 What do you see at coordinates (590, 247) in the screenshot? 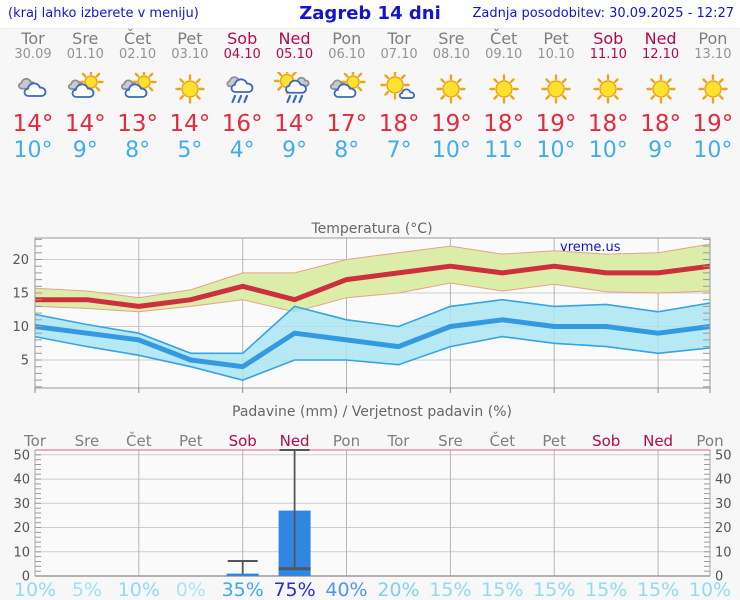
I see `watermark-link: vreme.us` at bounding box center [590, 247].